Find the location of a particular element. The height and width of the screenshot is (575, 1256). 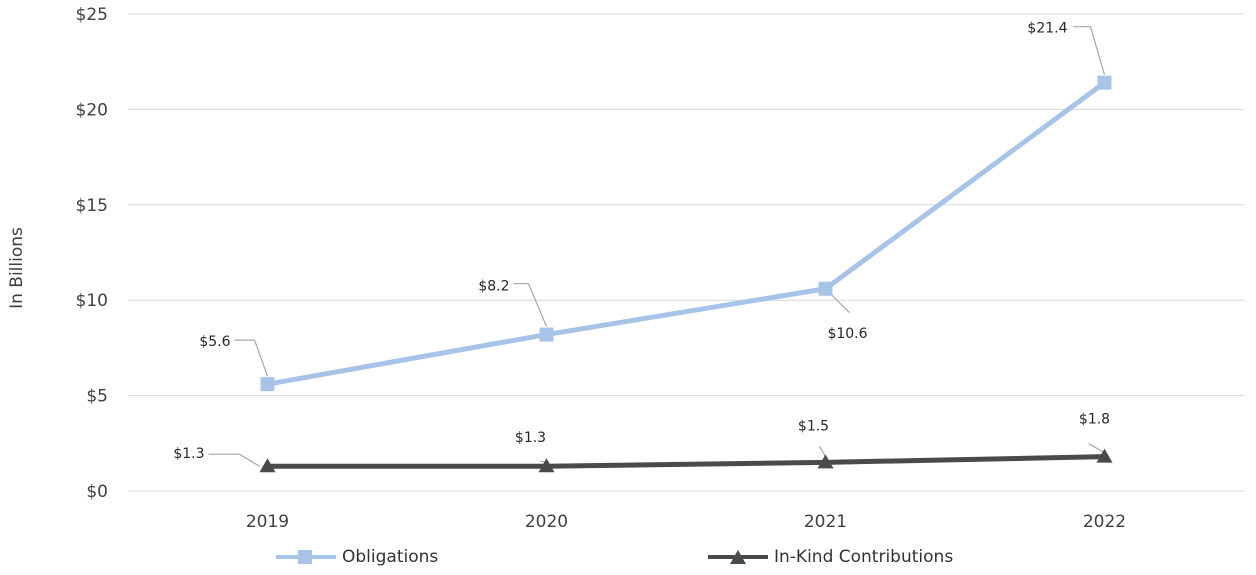

y-axis-label: In Billions is located at coordinates (17, 268).